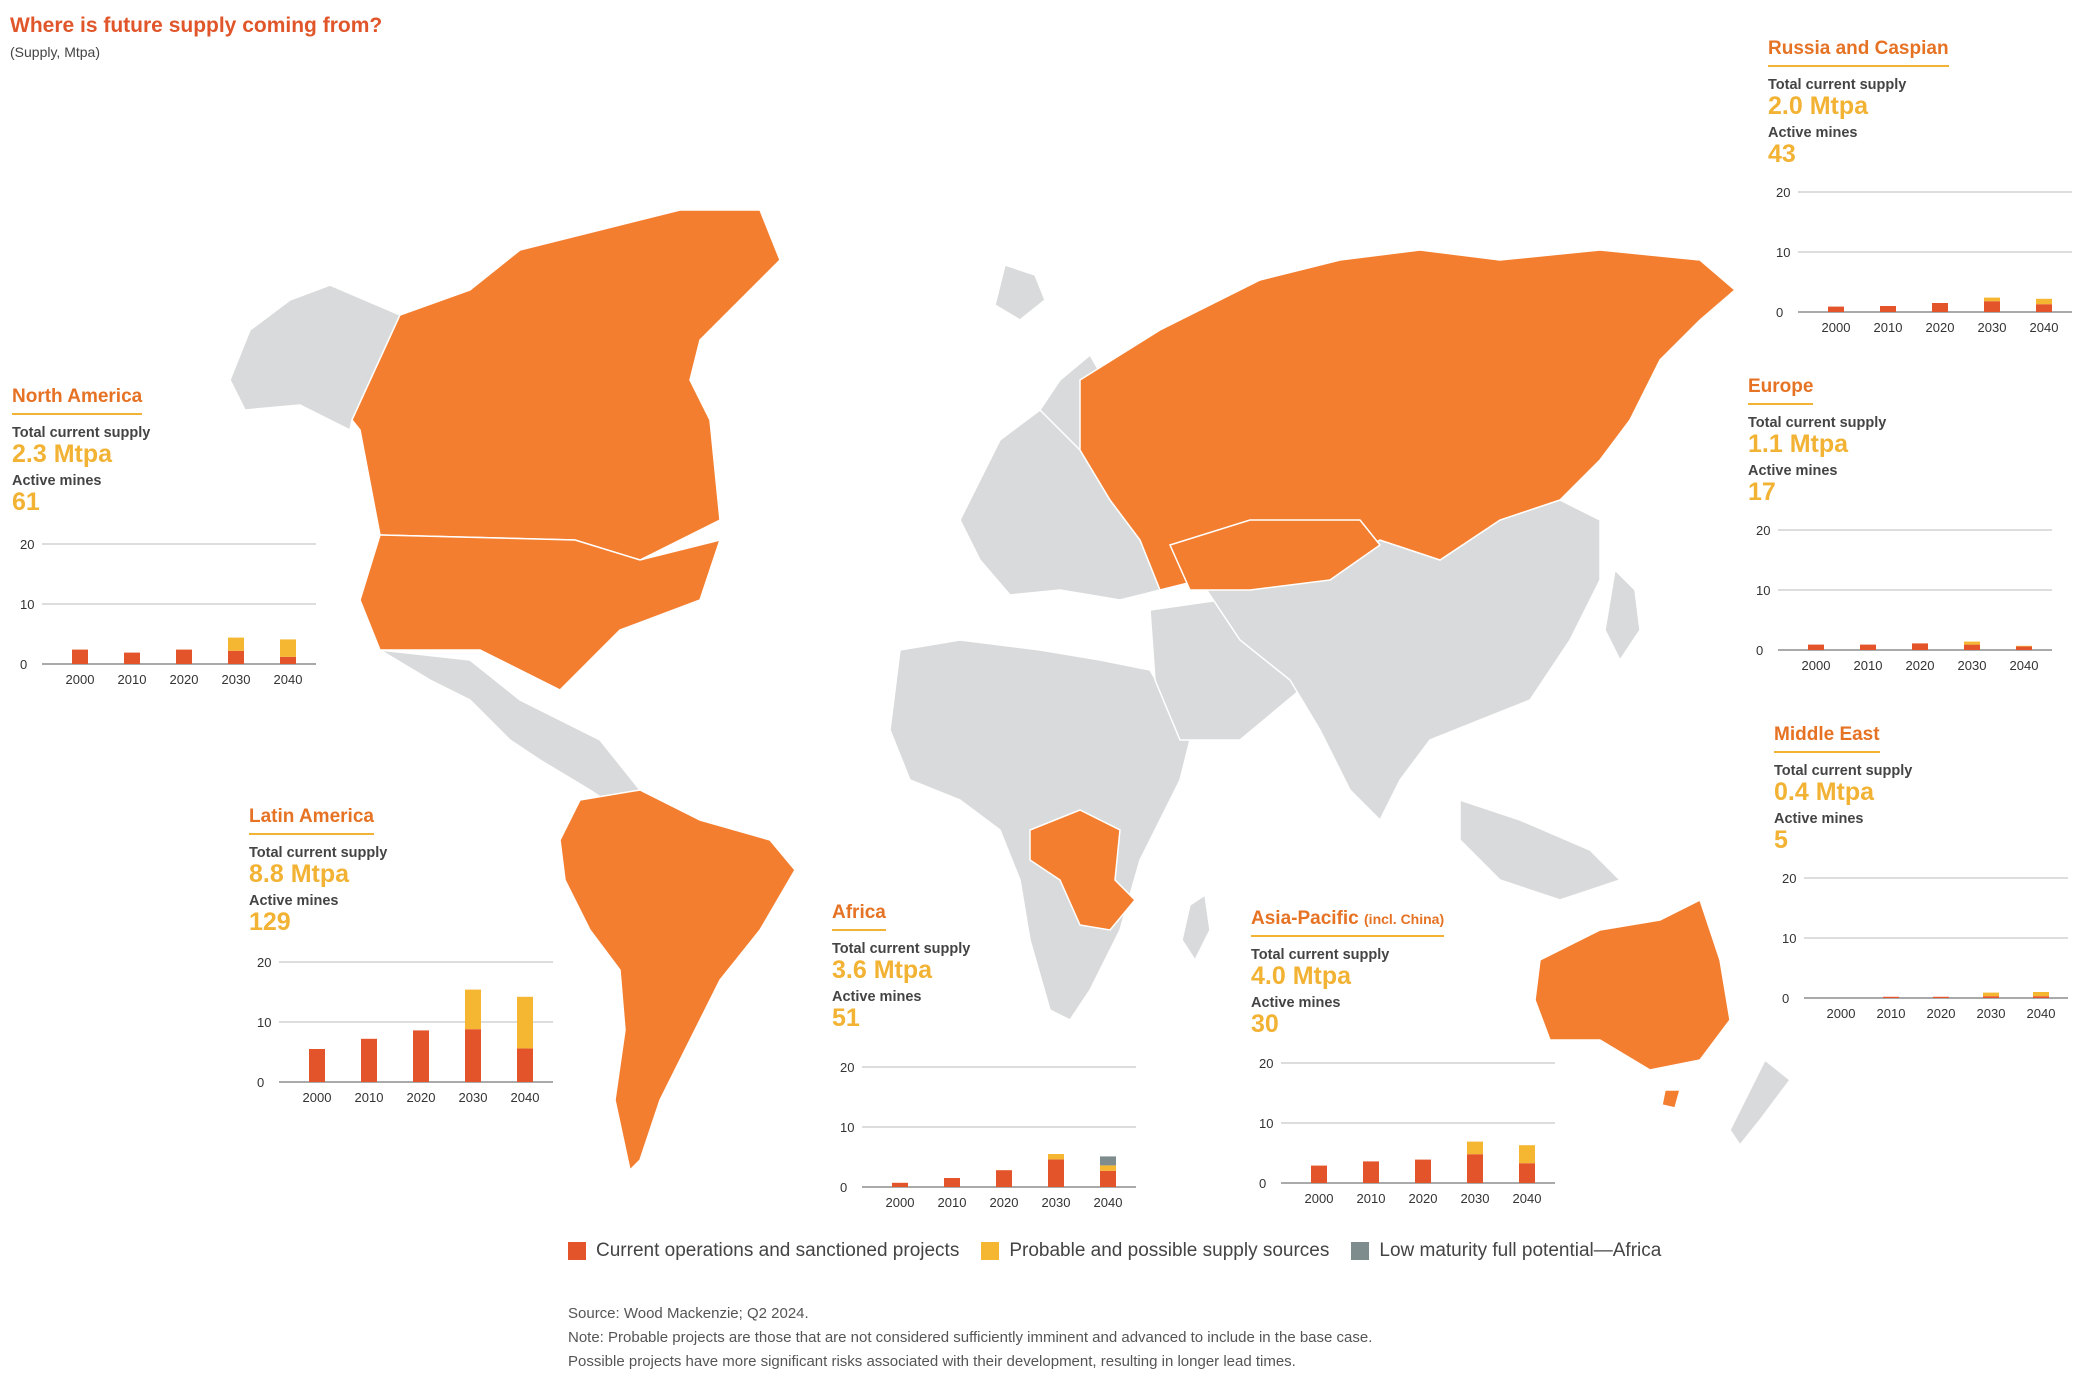 This screenshot has height=1374, width=2080. What do you see at coordinates (677, 980) in the screenshot?
I see `latin-america-highlight-shape` at bounding box center [677, 980].